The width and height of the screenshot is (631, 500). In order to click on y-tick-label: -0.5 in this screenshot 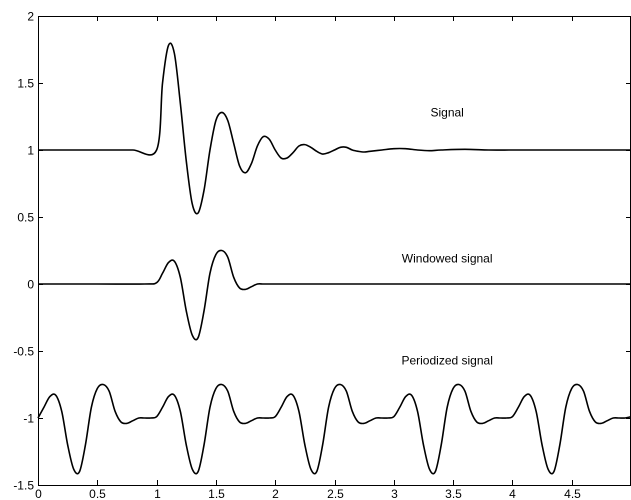, I will do `click(23, 352)`.